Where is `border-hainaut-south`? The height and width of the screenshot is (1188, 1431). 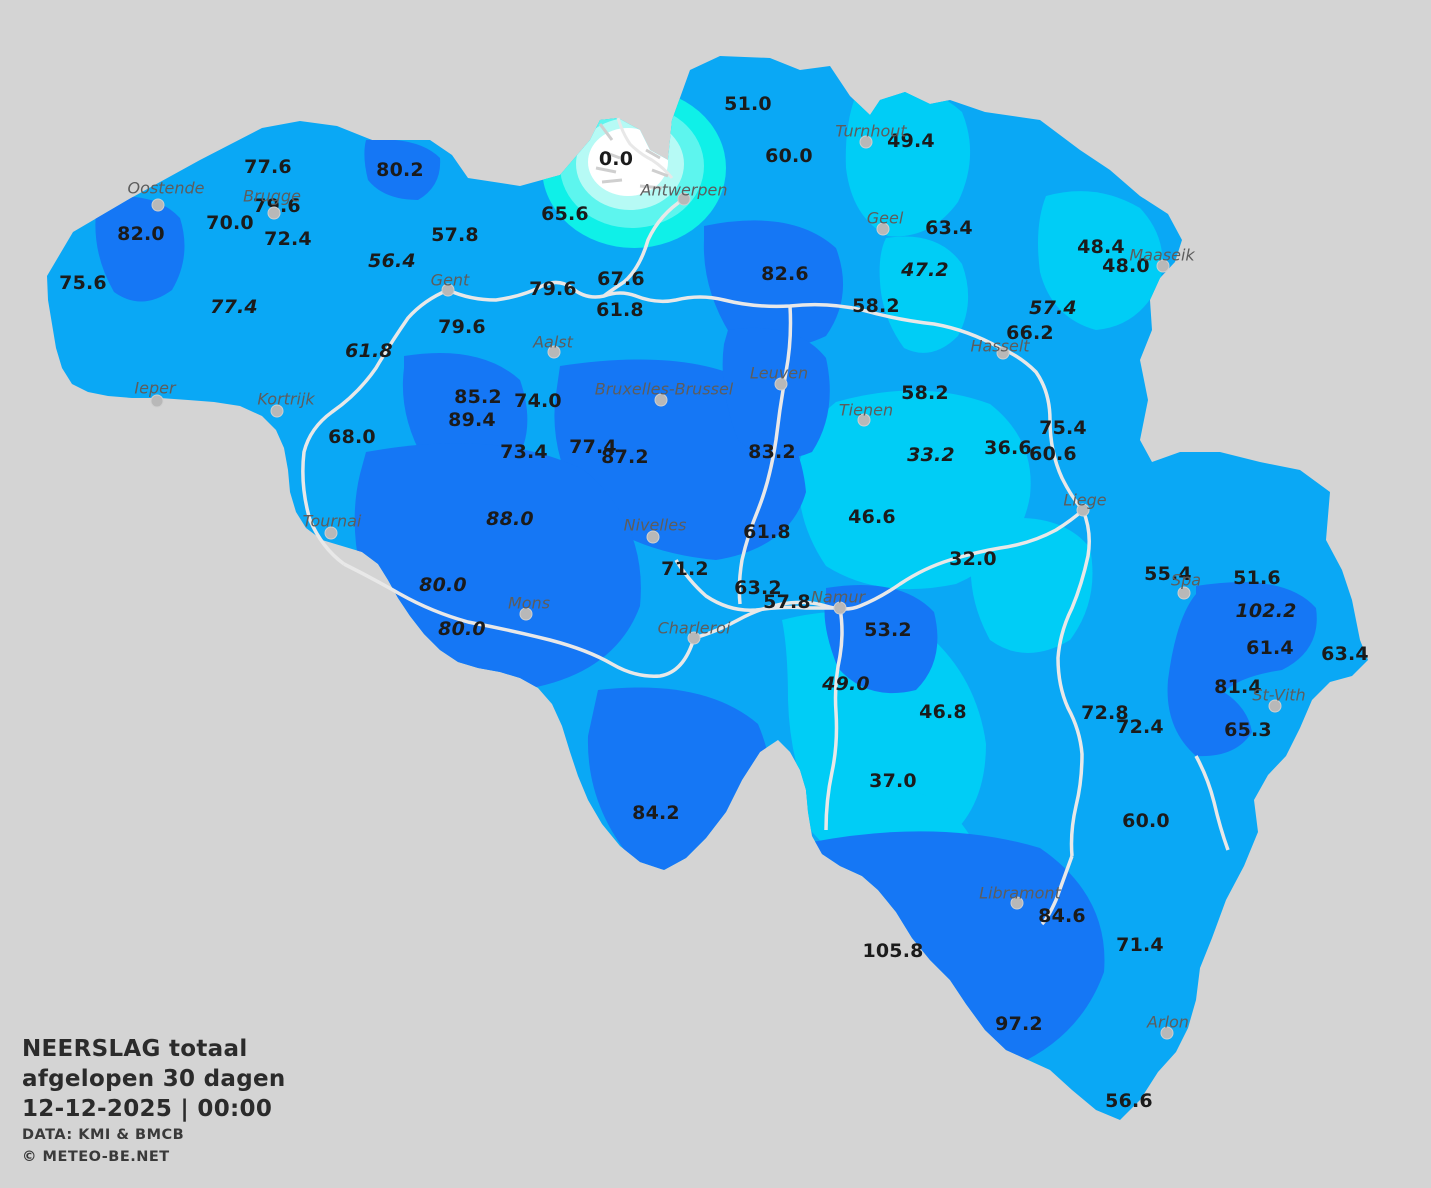
border-hainaut-south is located at coordinates (519, 620).